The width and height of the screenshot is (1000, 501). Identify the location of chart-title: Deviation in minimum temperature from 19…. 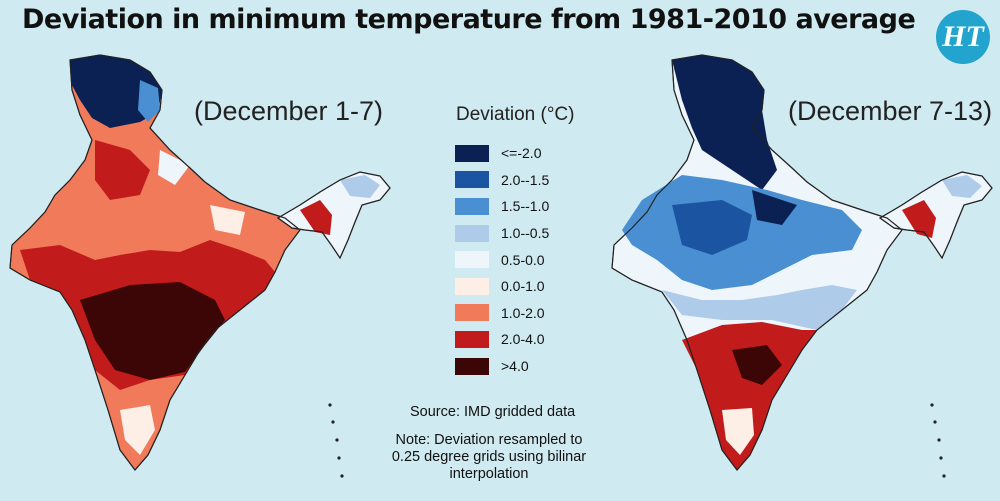
(469, 19).